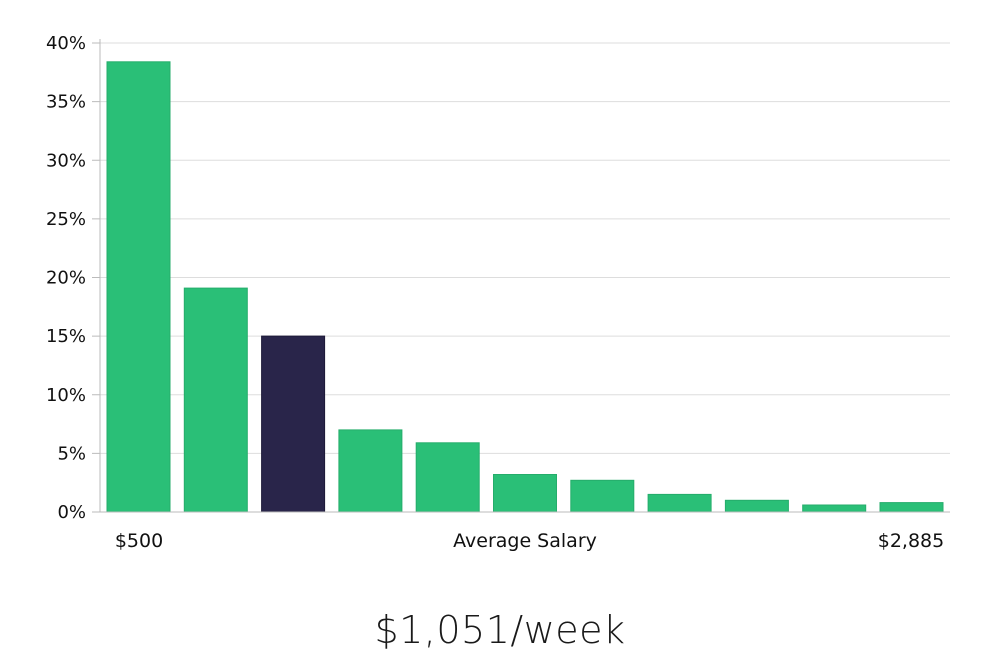  Describe the element at coordinates (66, 336) in the screenshot. I see `y-tick-label: 15%` at that location.